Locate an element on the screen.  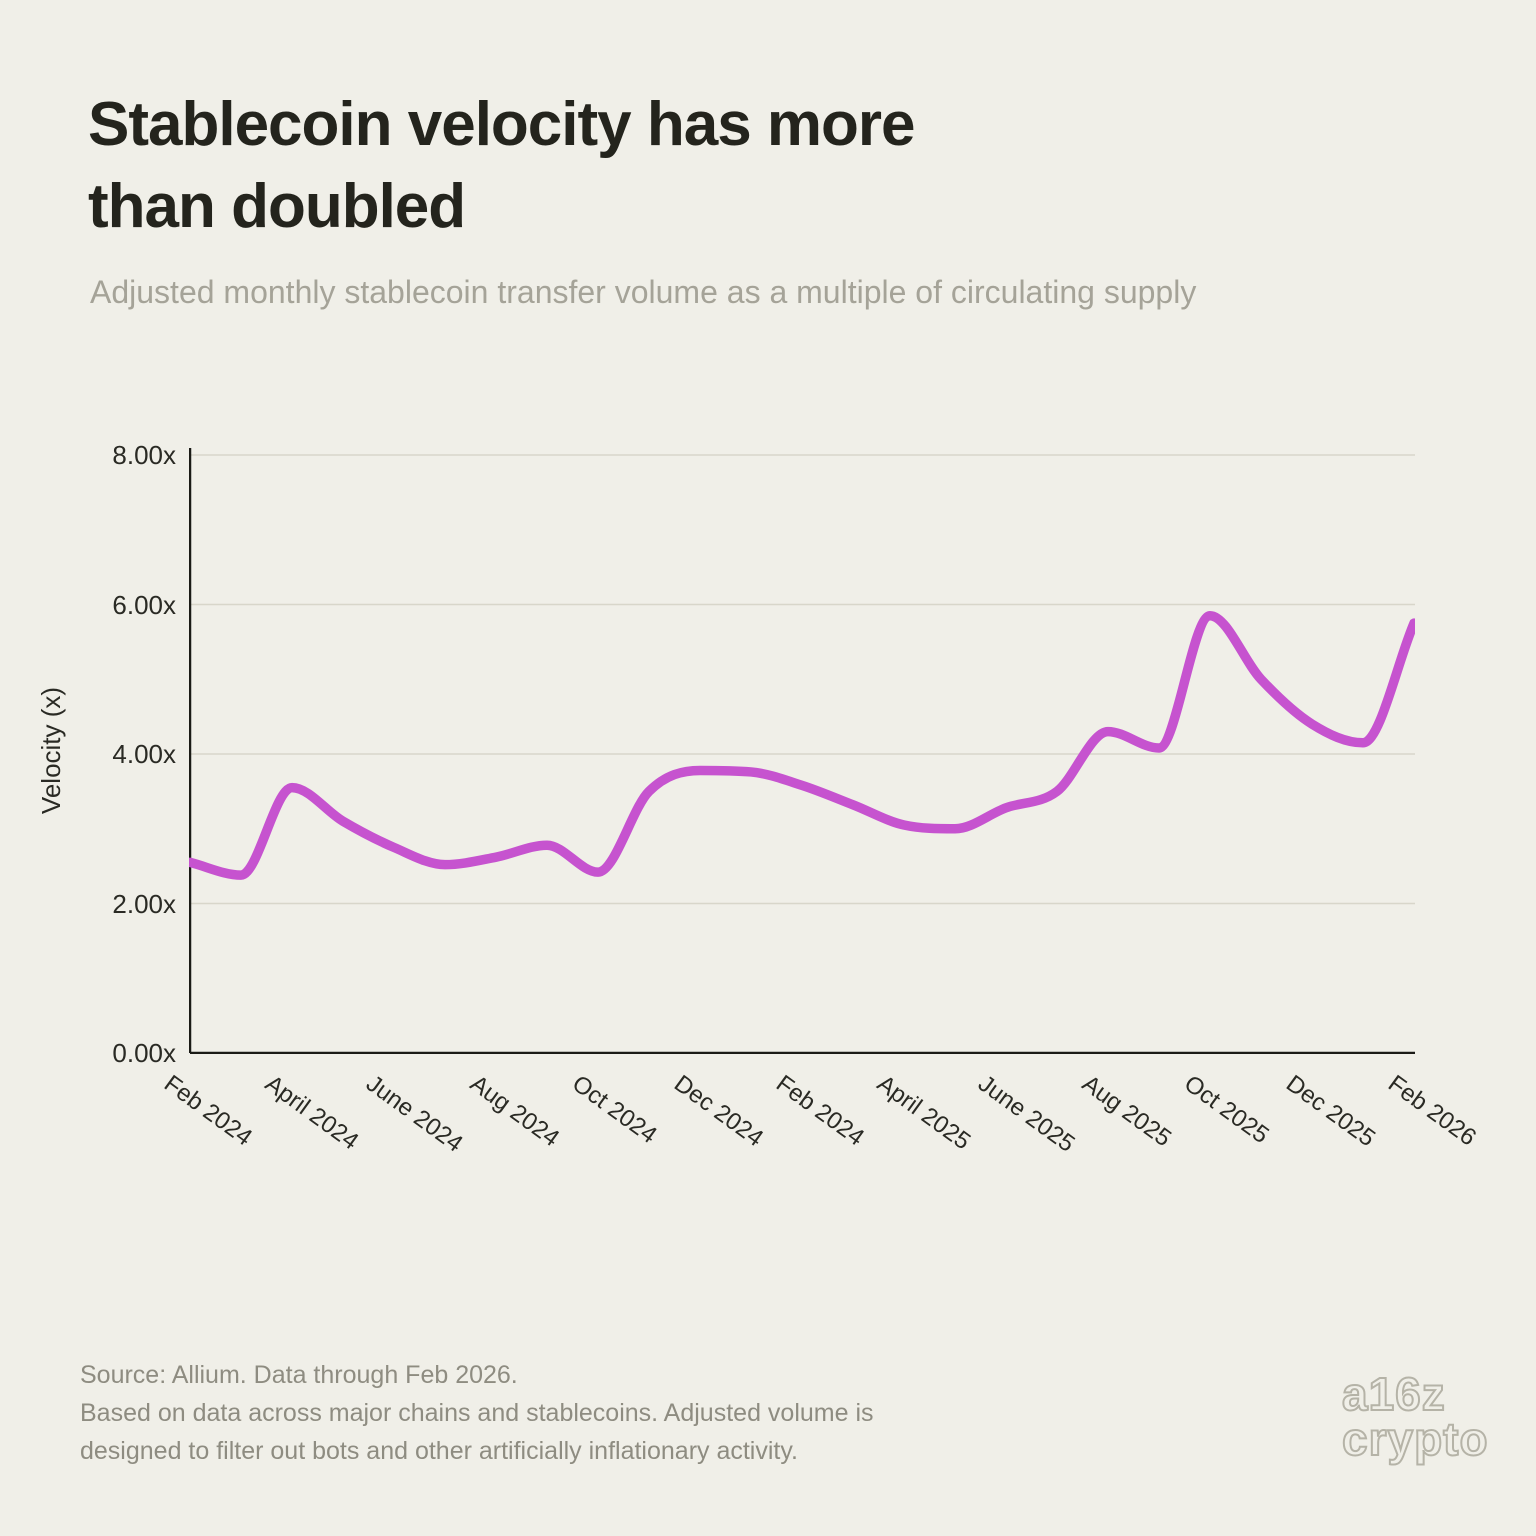
y-axis-title-text: Velocity (x) is located at coordinates (51, 750).